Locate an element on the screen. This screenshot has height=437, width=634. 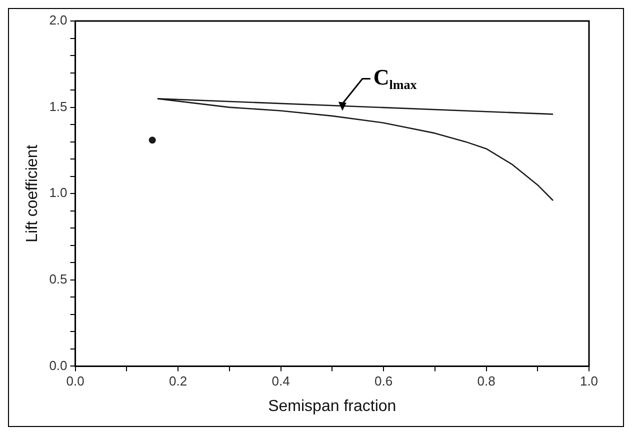
x-tick-label: 0.6 is located at coordinates (383, 381).